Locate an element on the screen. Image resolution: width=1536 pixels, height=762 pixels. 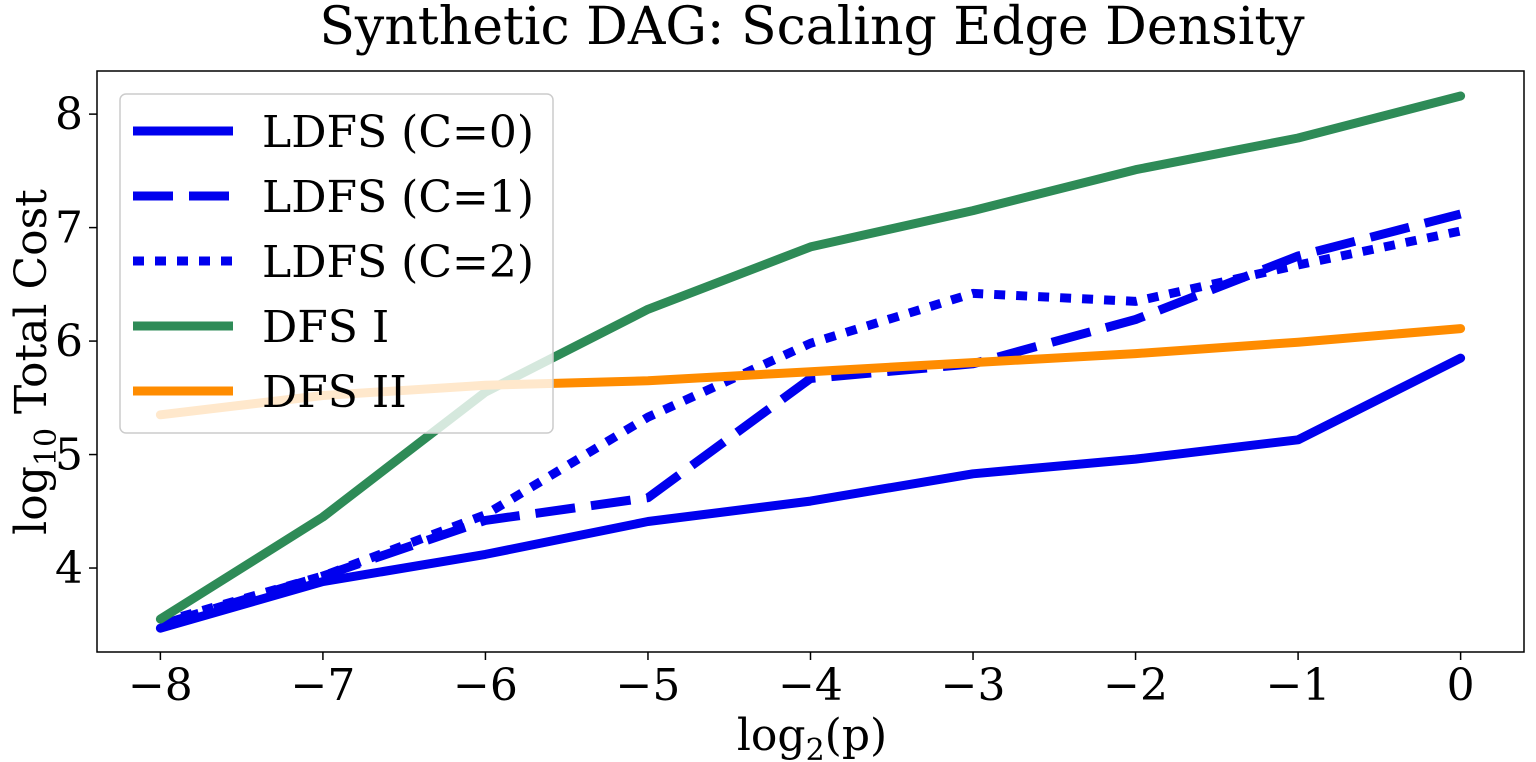
y-axis-label-subscript: 10 is located at coordinates (46, 447).